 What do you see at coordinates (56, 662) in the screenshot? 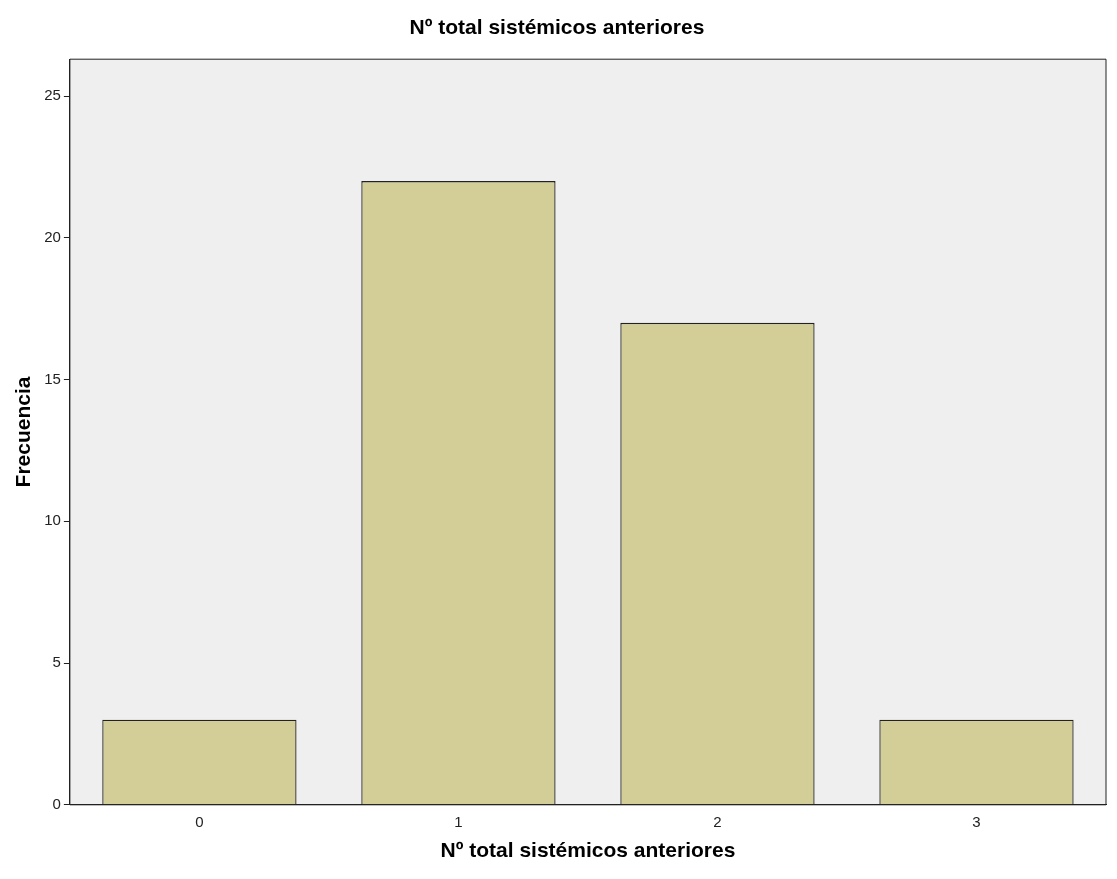
I see `y-tick-label: 5` at bounding box center [56, 662].